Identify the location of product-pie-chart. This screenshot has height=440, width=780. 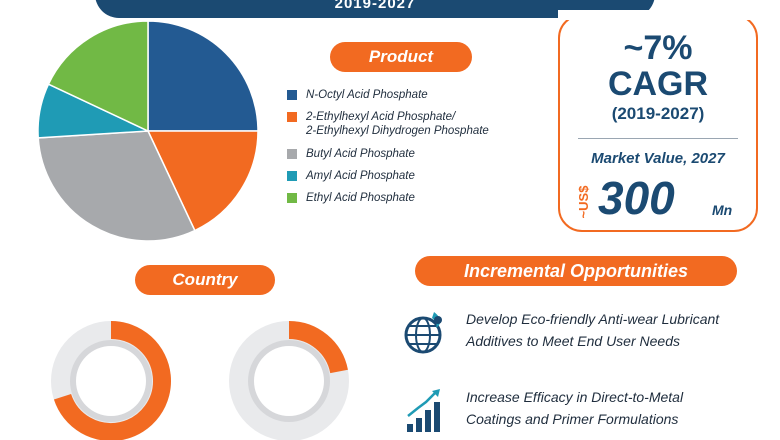
(148, 131).